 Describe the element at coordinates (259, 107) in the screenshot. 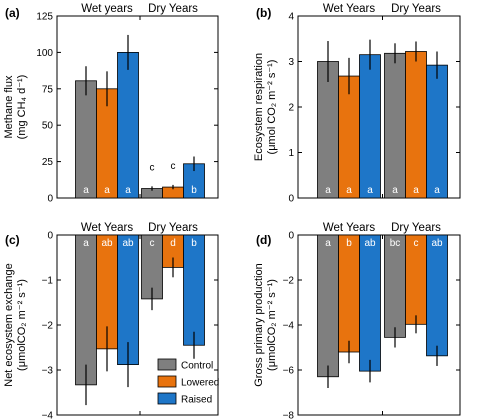

I see `y-axis-label: Ecosystem respiration` at that location.